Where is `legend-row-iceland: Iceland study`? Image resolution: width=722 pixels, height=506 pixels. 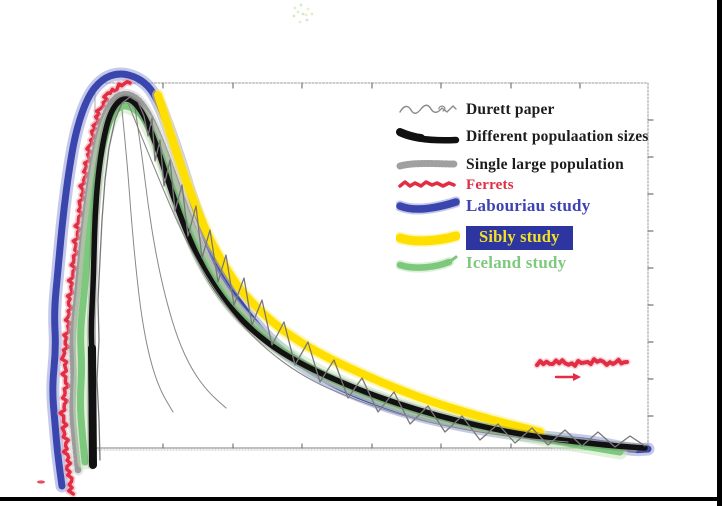 legend-row-iceland: Iceland study is located at coordinates (481, 263).